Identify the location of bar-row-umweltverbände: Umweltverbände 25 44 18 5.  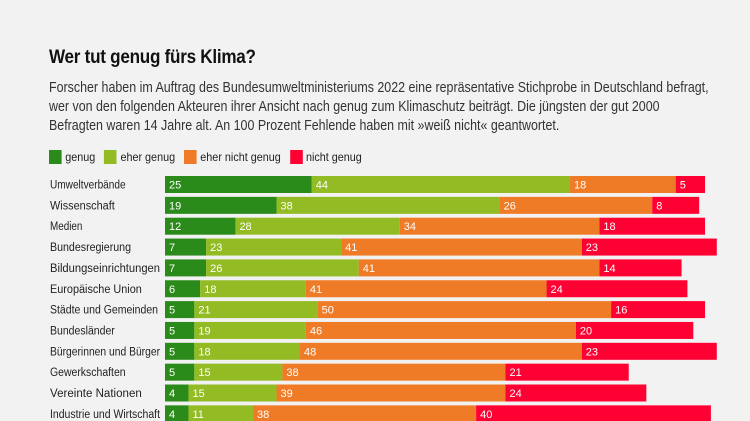
(378, 184).